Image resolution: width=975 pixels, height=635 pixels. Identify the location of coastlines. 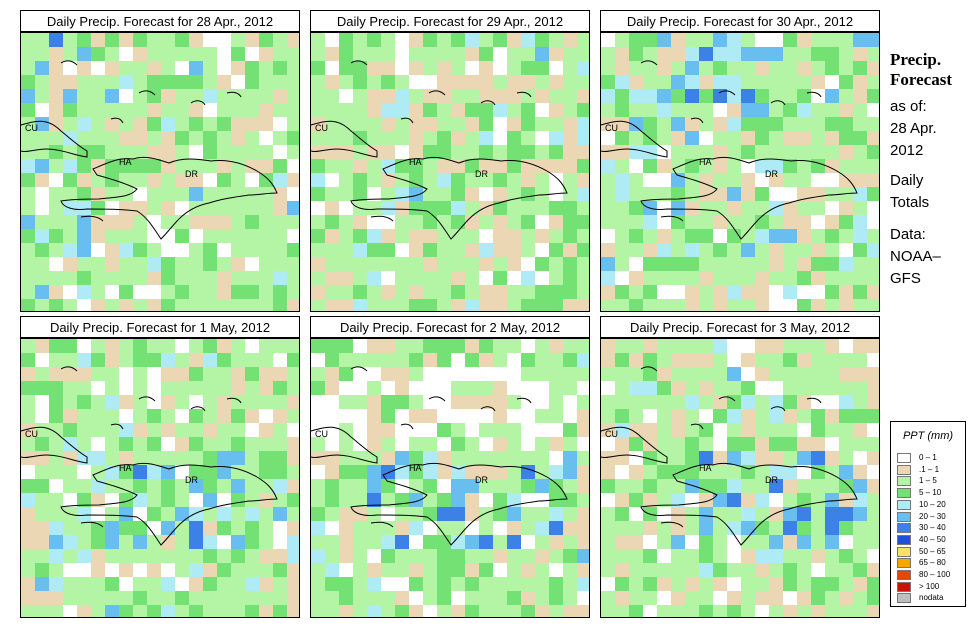
(149, 456).